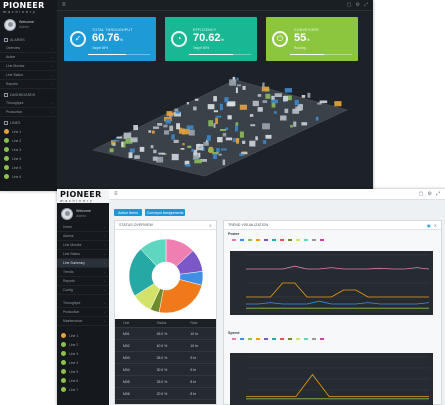  I want to click on conveyor-assignments-button: Conveyor Assignments, so click(165, 212).